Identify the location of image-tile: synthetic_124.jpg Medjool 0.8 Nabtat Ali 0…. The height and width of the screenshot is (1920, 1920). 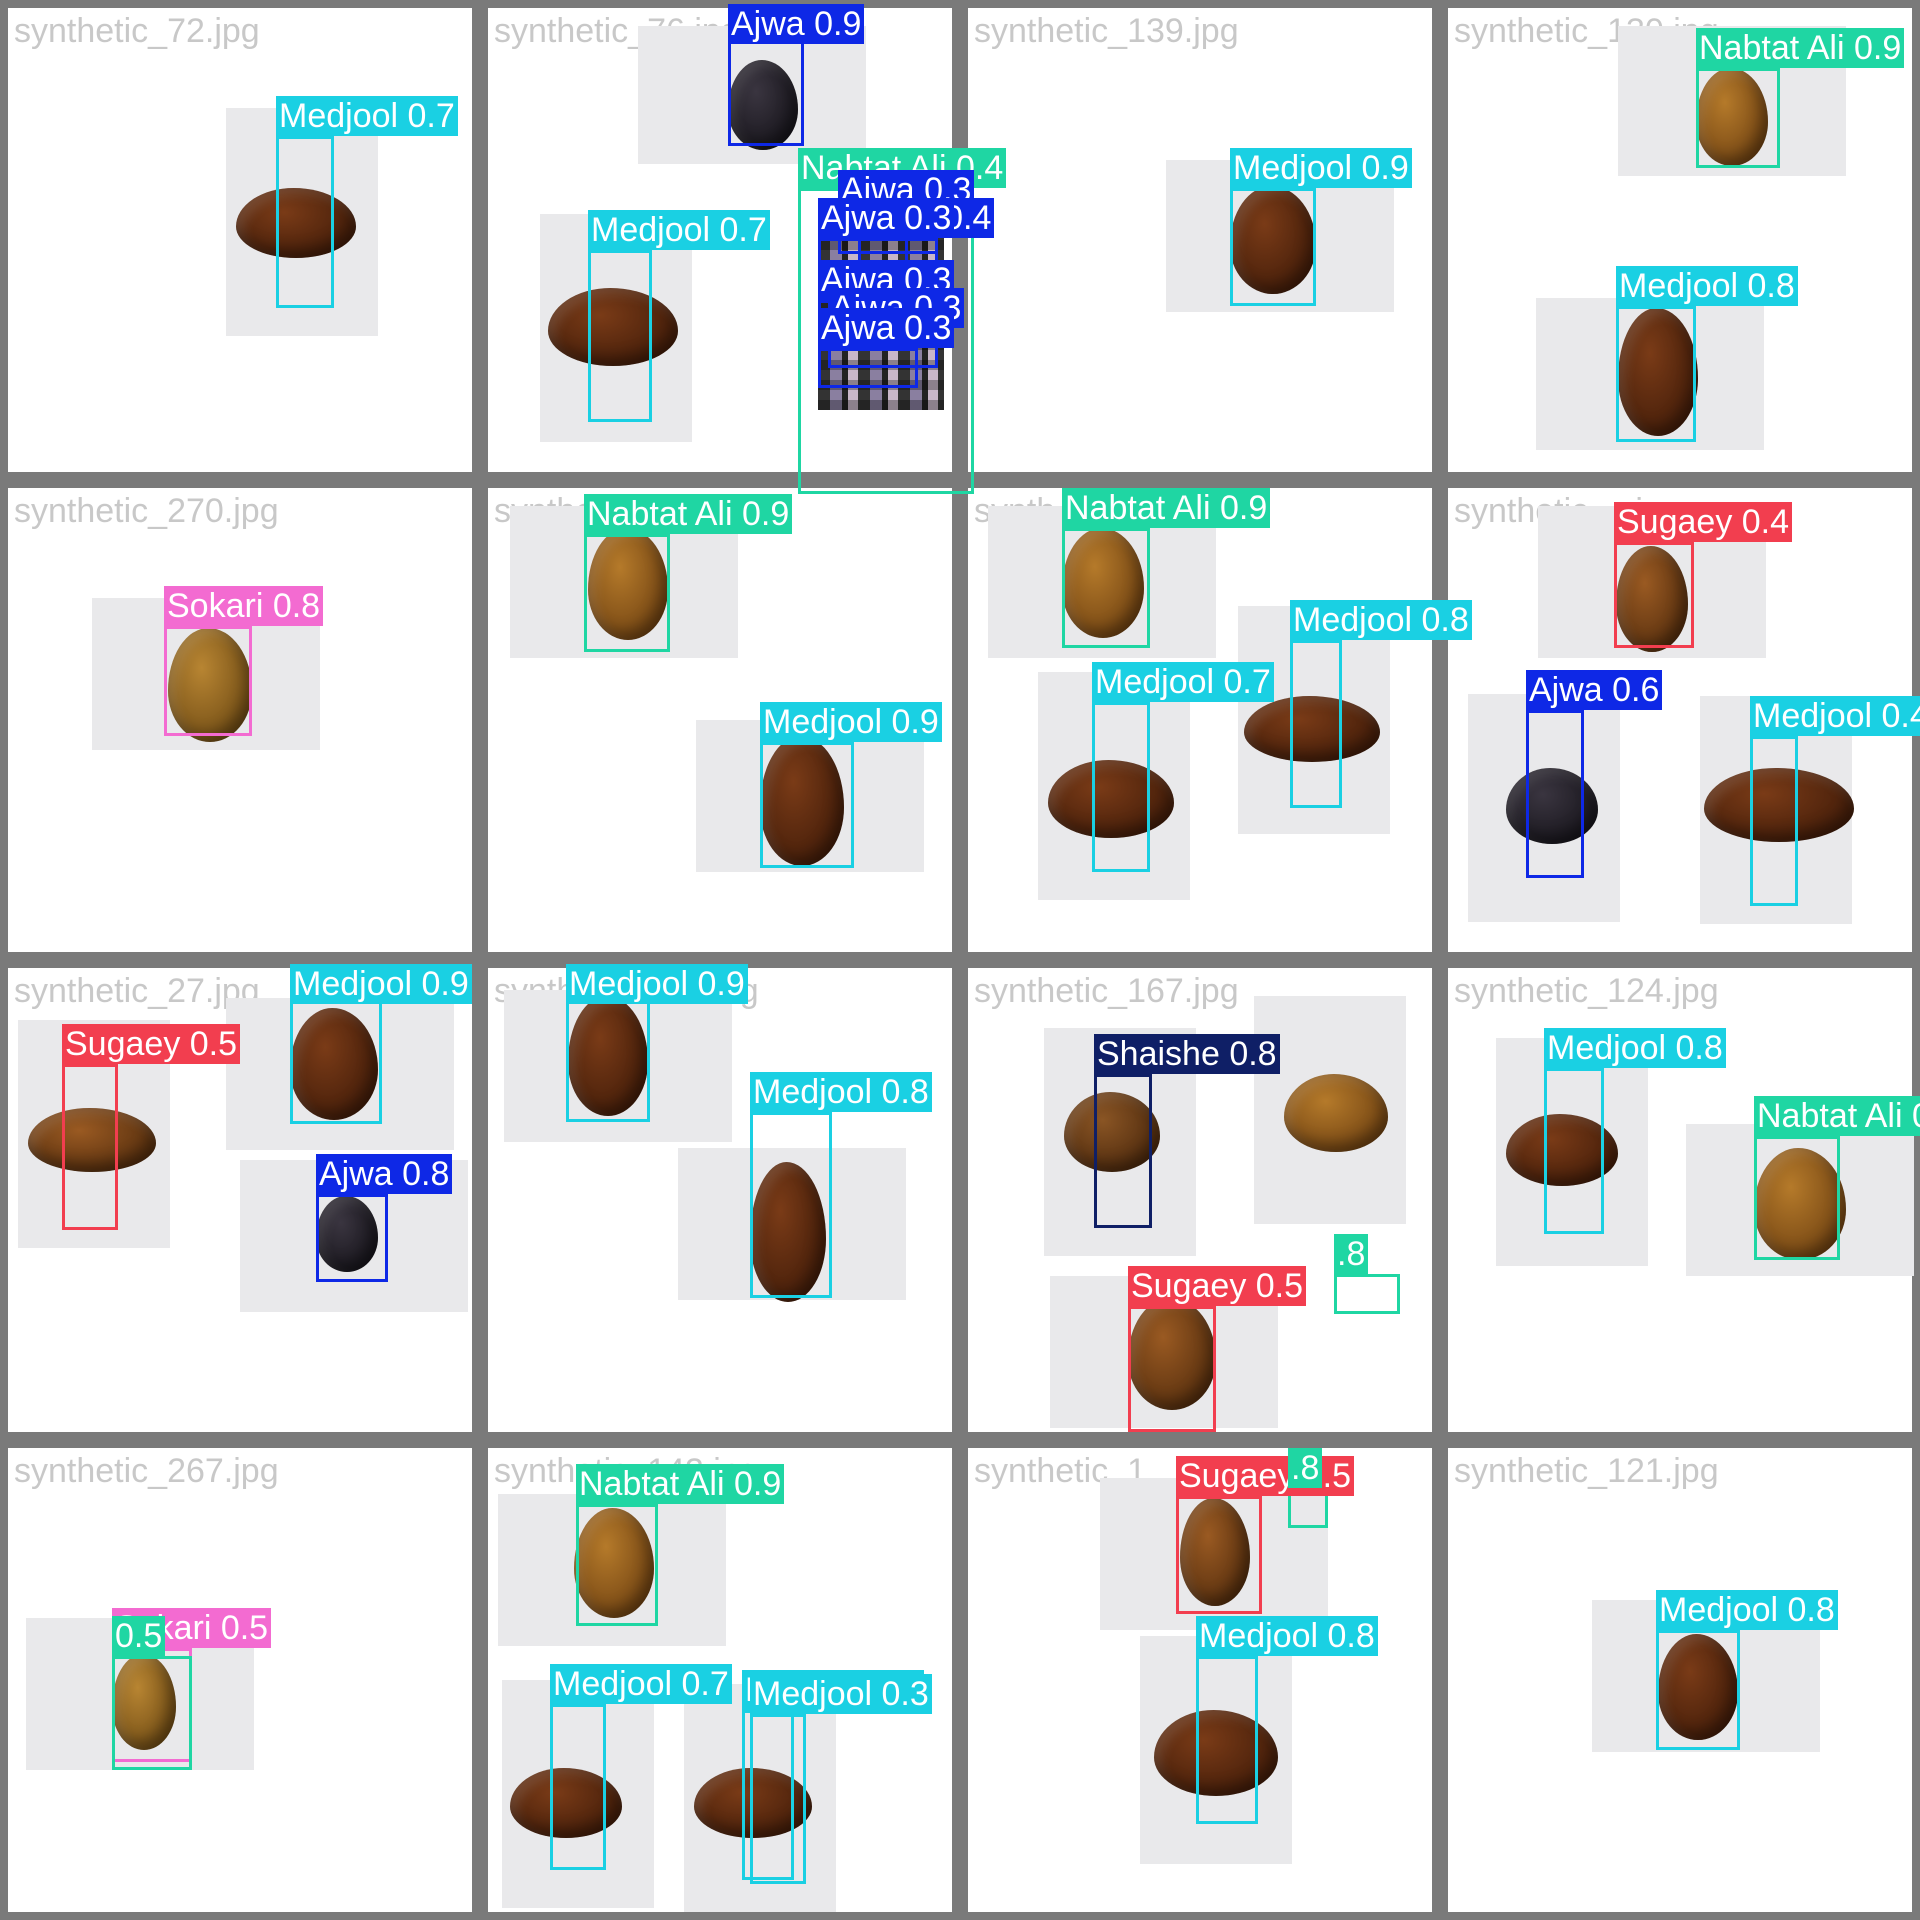
(1680, 1200).